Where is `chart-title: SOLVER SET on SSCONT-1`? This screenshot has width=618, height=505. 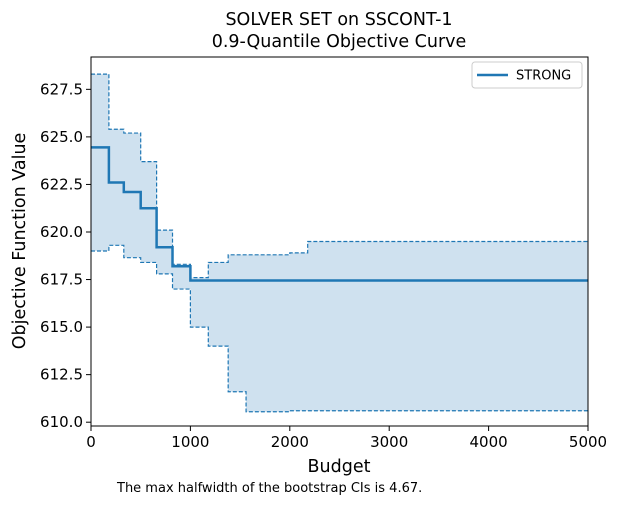
chart-title: SOLVER SET on SSCONT-1 is located at coordinates (338, 20).